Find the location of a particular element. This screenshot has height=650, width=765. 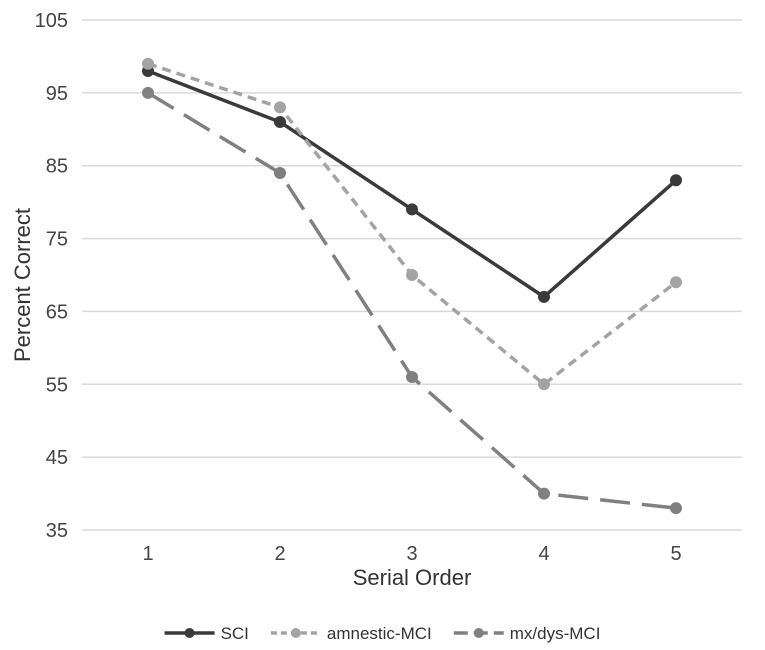

y-tick-label: 45 is located at coordinates (57, 458).